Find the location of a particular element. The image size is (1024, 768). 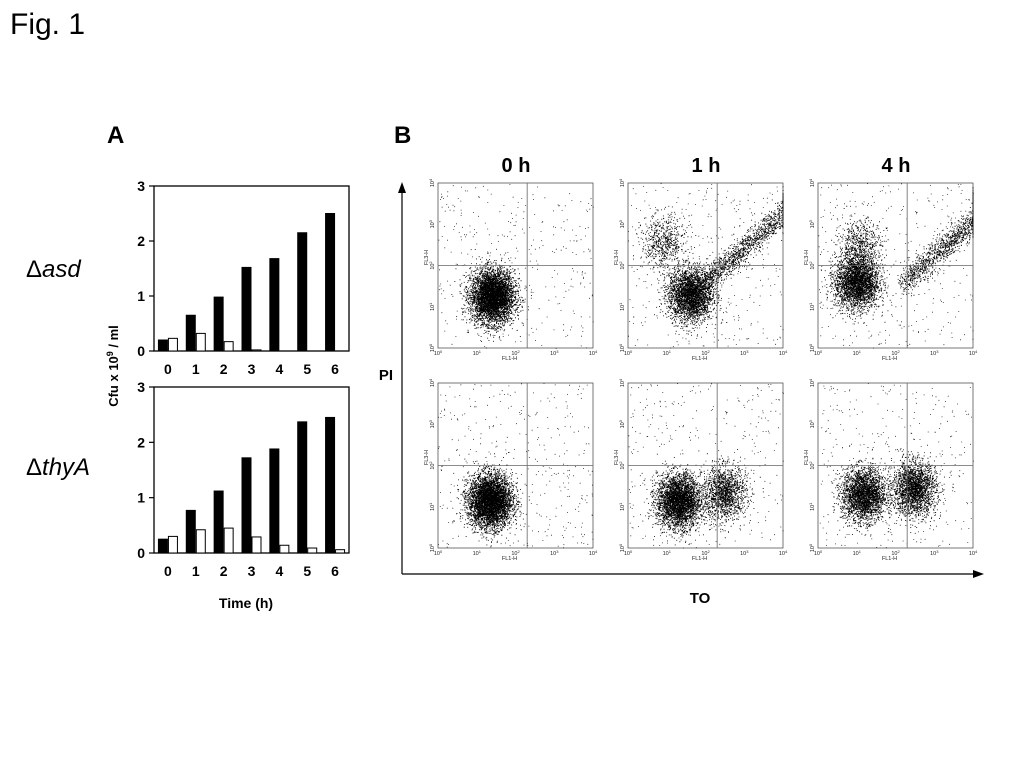

timepoint-header: 4 h is located at coordinates (896, 166).